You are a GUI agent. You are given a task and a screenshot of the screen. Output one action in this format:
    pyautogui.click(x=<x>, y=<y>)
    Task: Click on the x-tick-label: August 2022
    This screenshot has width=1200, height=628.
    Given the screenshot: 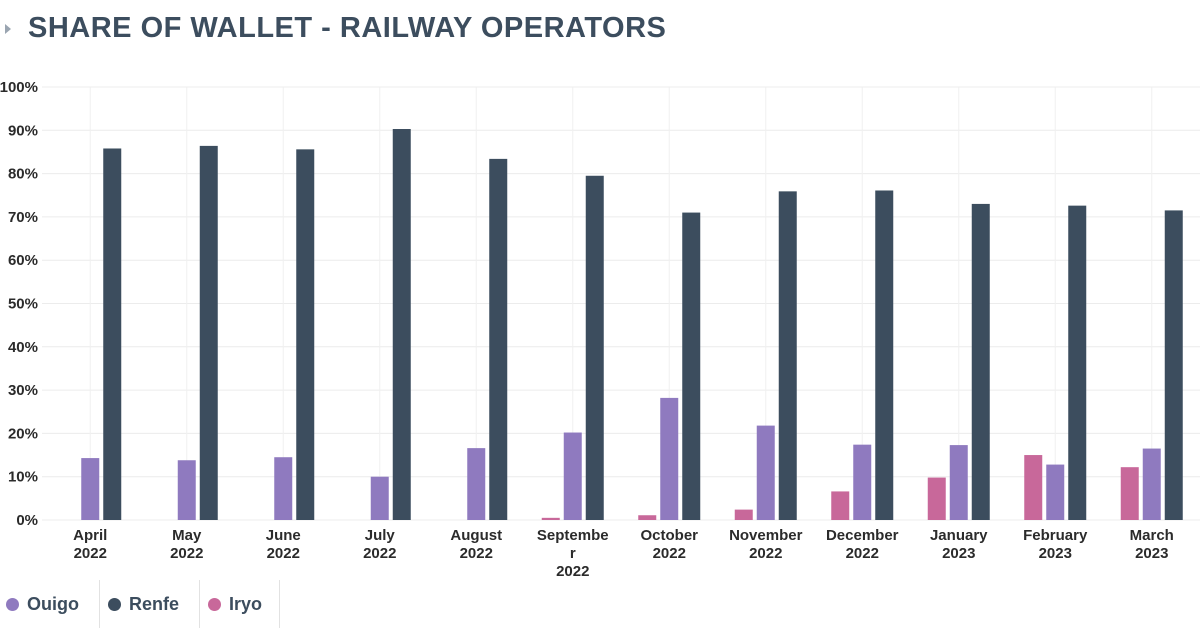 What is the action you would take?
    pyautogui.click(x=476, y=544)
    